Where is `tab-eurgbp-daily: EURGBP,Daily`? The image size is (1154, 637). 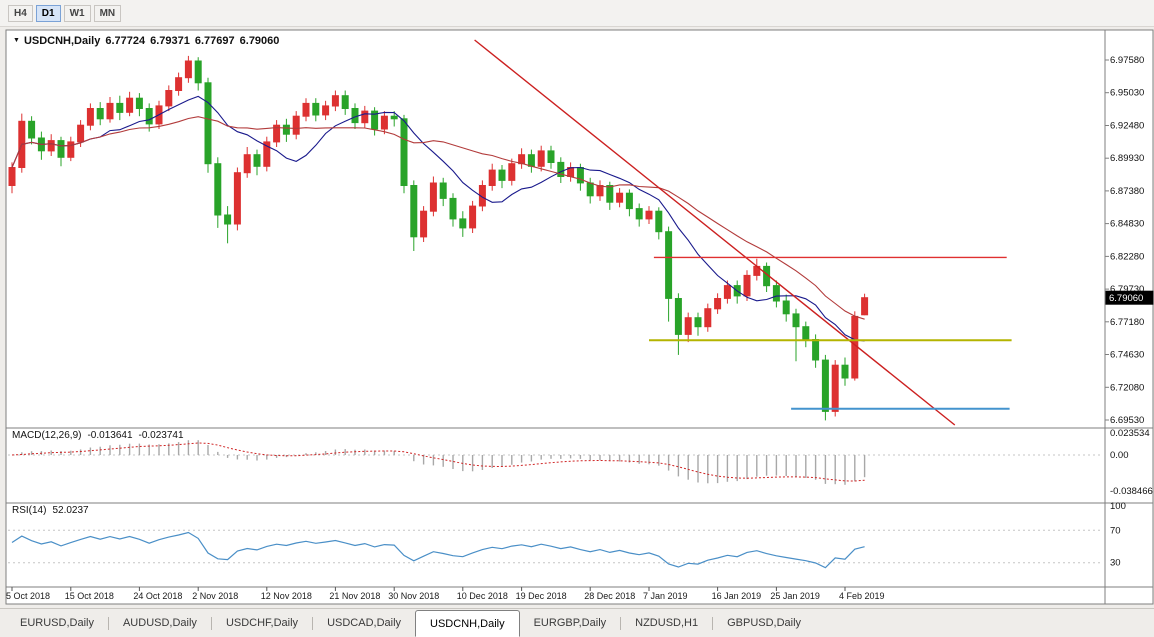 tab-eurgbp-daily: EURGBP,Daily is located at coordinates (570, 623).